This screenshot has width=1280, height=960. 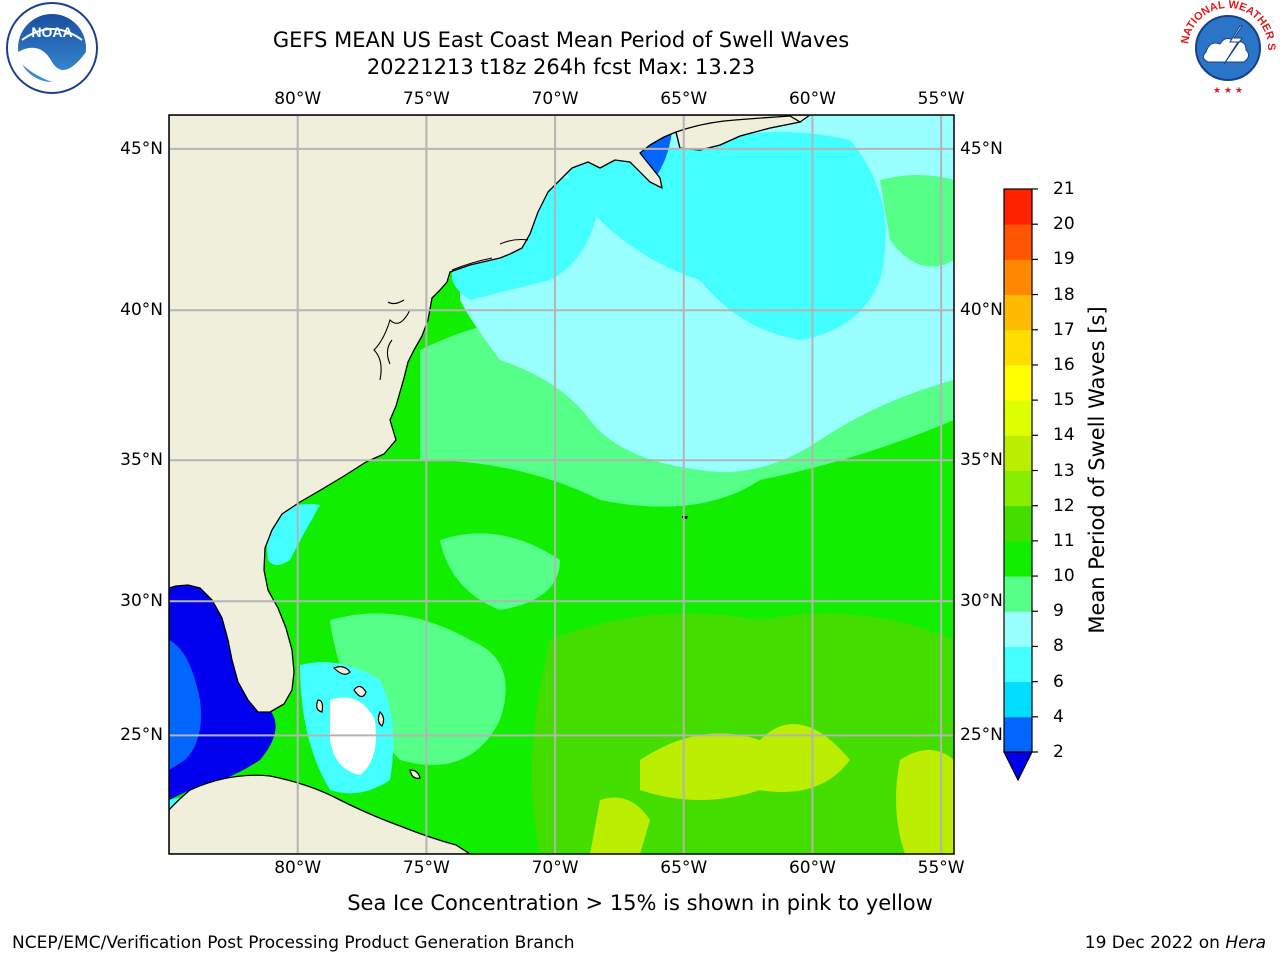 I want to click on noaa-logo: NOAA, so click(x=52, y=48).